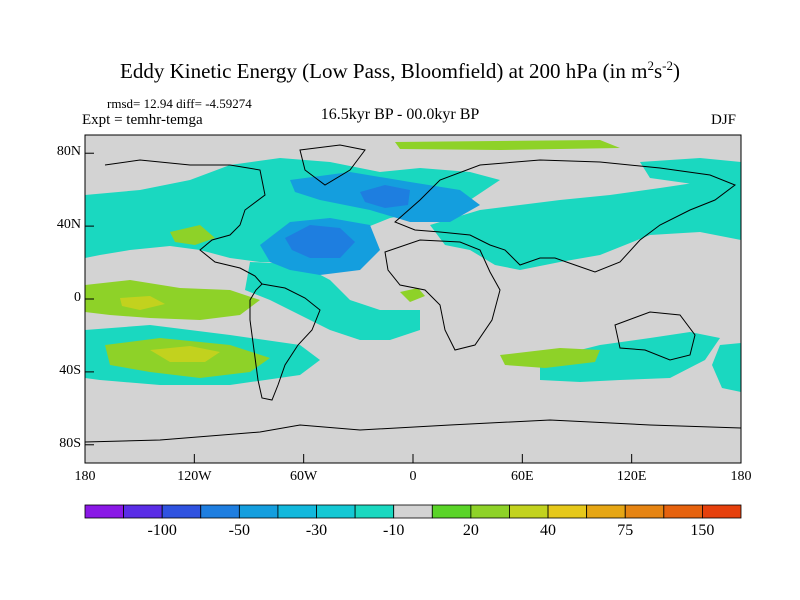 The height and width of the screenshot is (600, 800). I want to click on x-tick-label: 120W, so click(194, 476).